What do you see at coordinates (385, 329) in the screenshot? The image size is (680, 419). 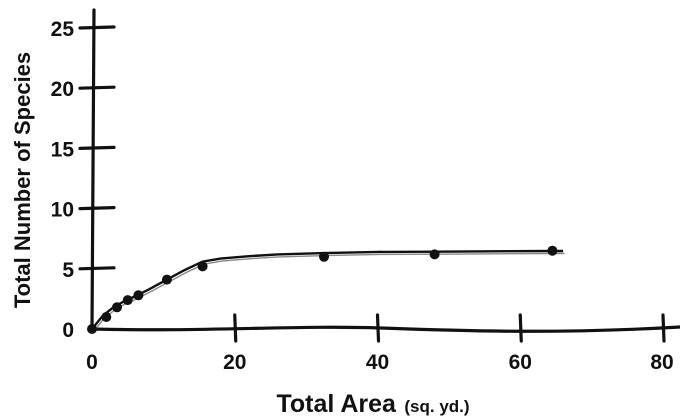 I see `x-axis-line` at bounding box center [385, 329].